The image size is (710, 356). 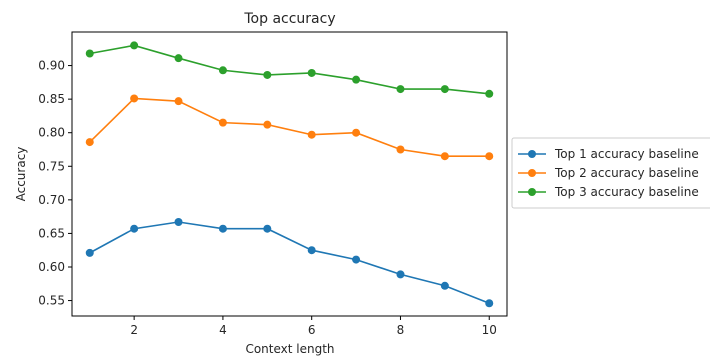 I want to click on x-tick-label: 8, so click(x=401, y=330).